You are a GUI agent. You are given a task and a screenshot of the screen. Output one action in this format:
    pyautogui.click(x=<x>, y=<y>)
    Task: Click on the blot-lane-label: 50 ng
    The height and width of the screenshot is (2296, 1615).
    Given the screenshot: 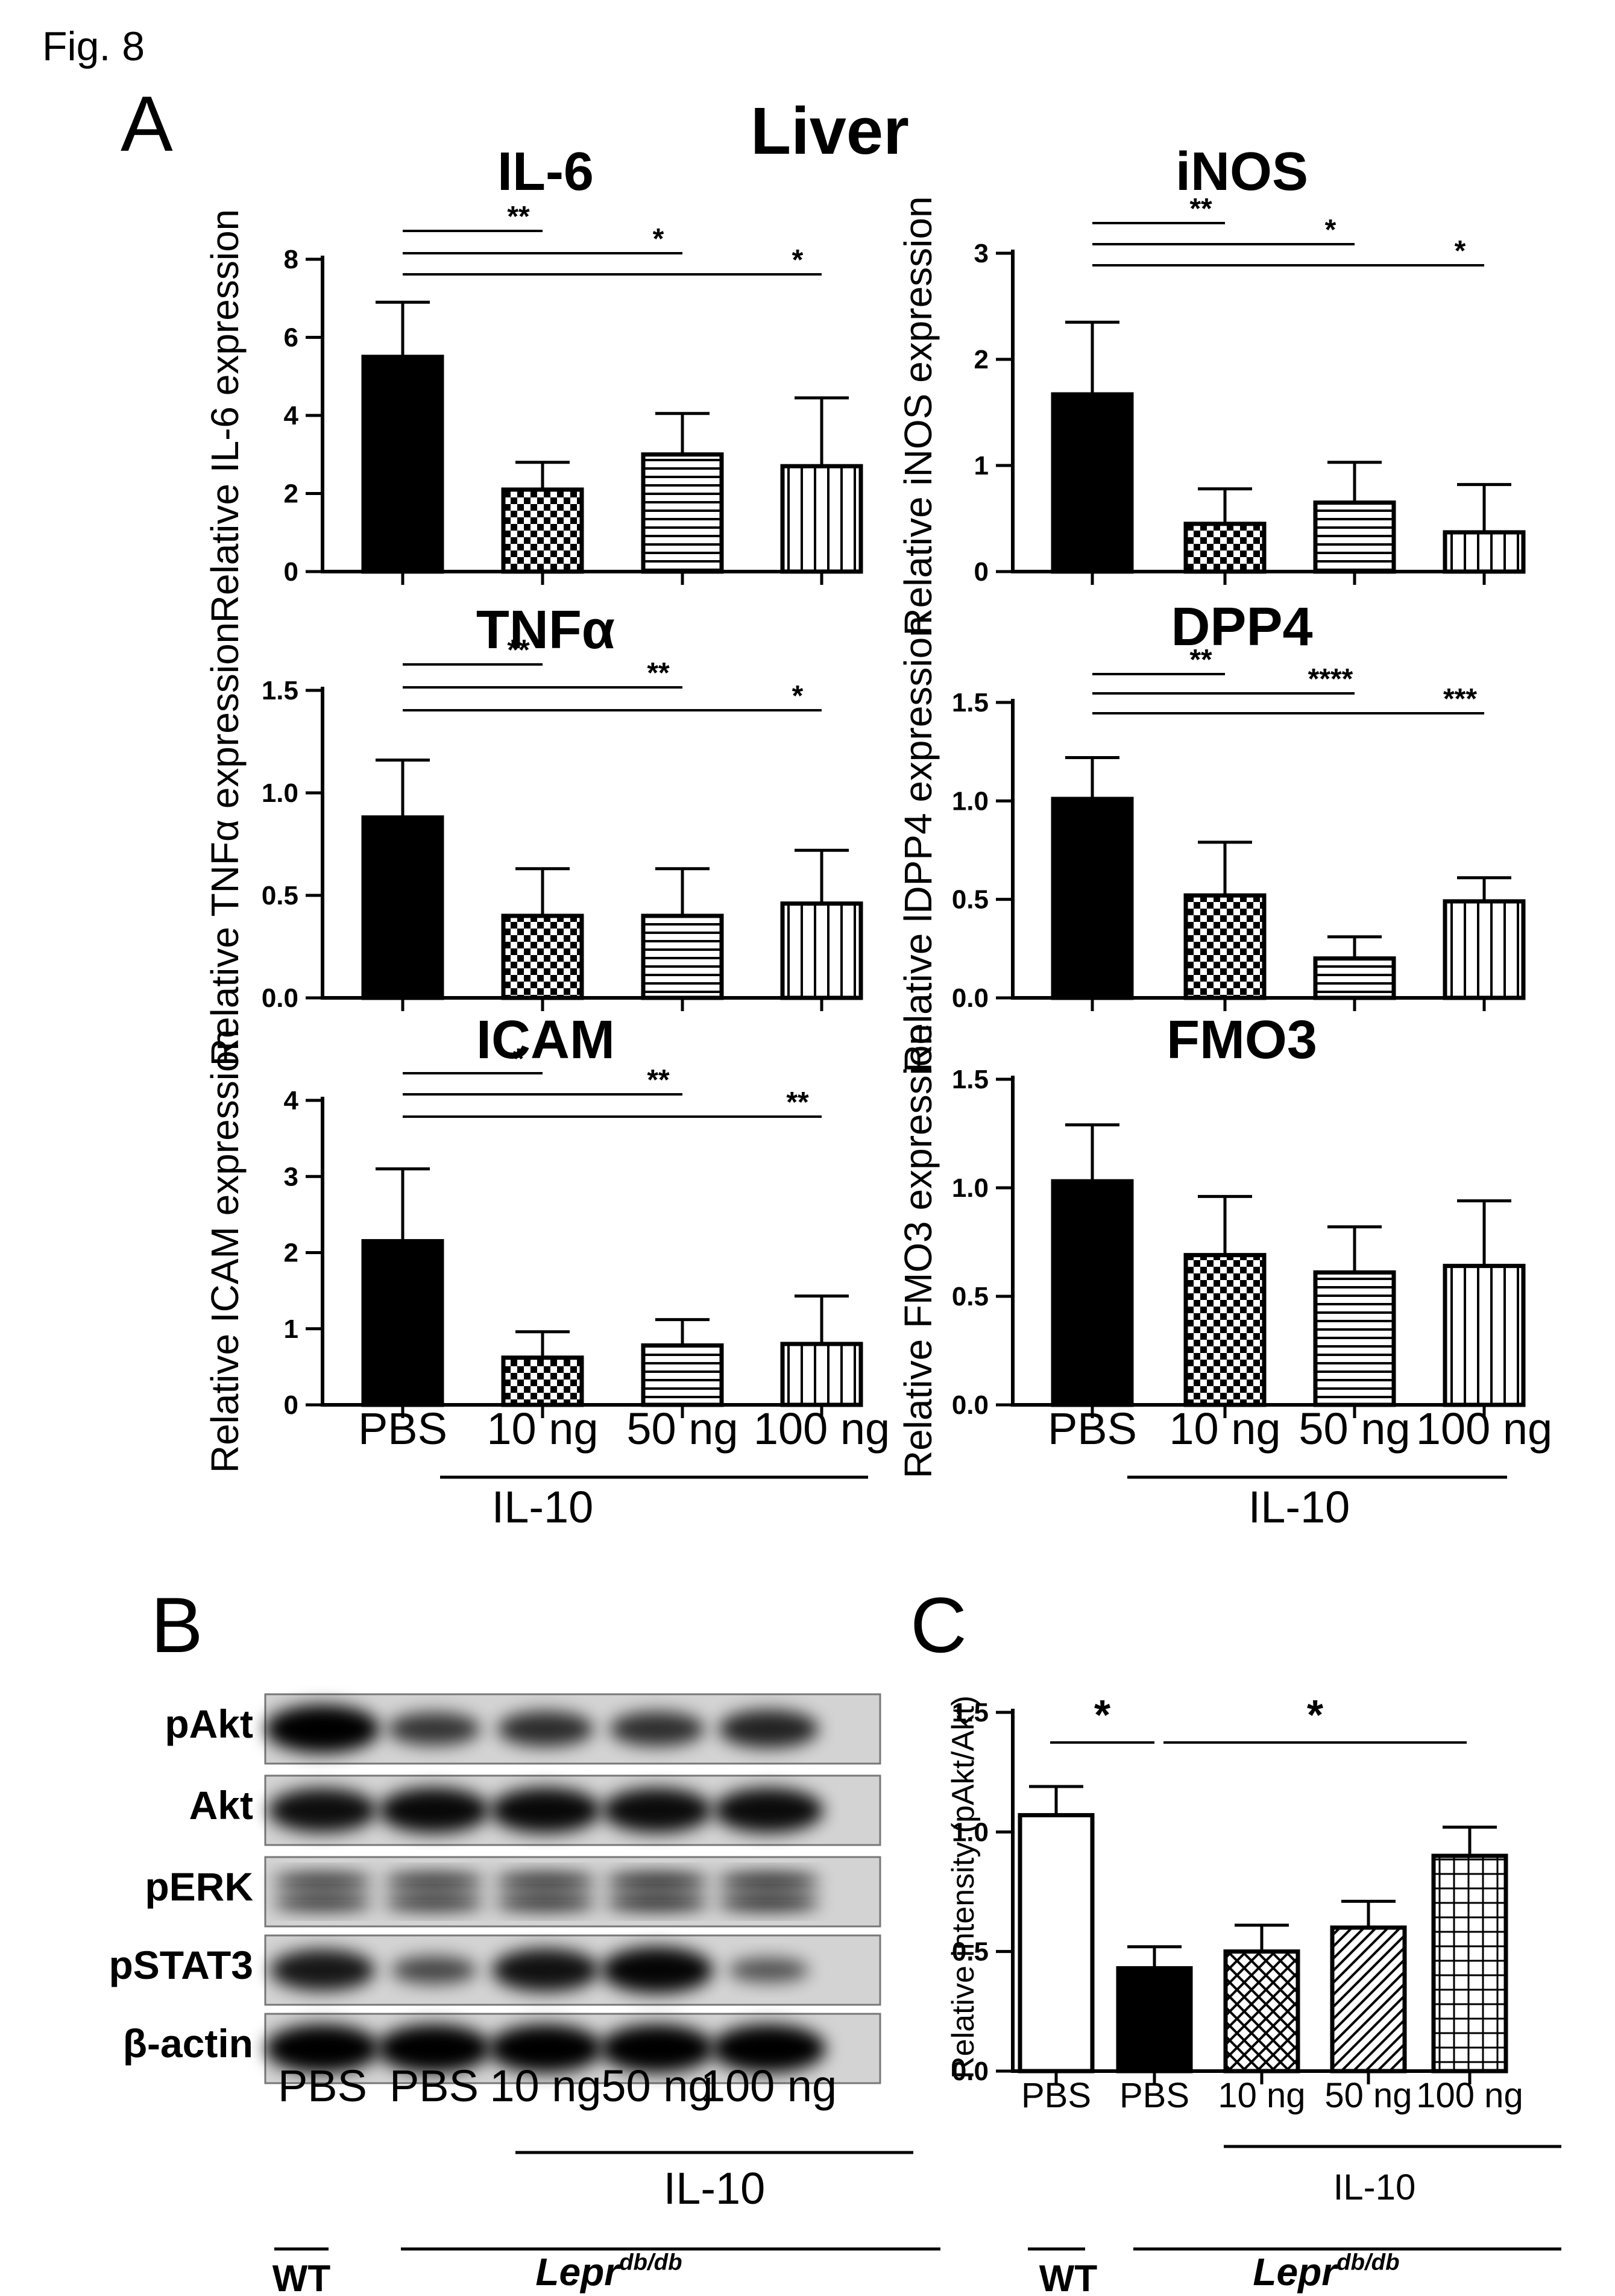 What is the action you would take?
    pyautogui.click(x=657, y=2086)
    